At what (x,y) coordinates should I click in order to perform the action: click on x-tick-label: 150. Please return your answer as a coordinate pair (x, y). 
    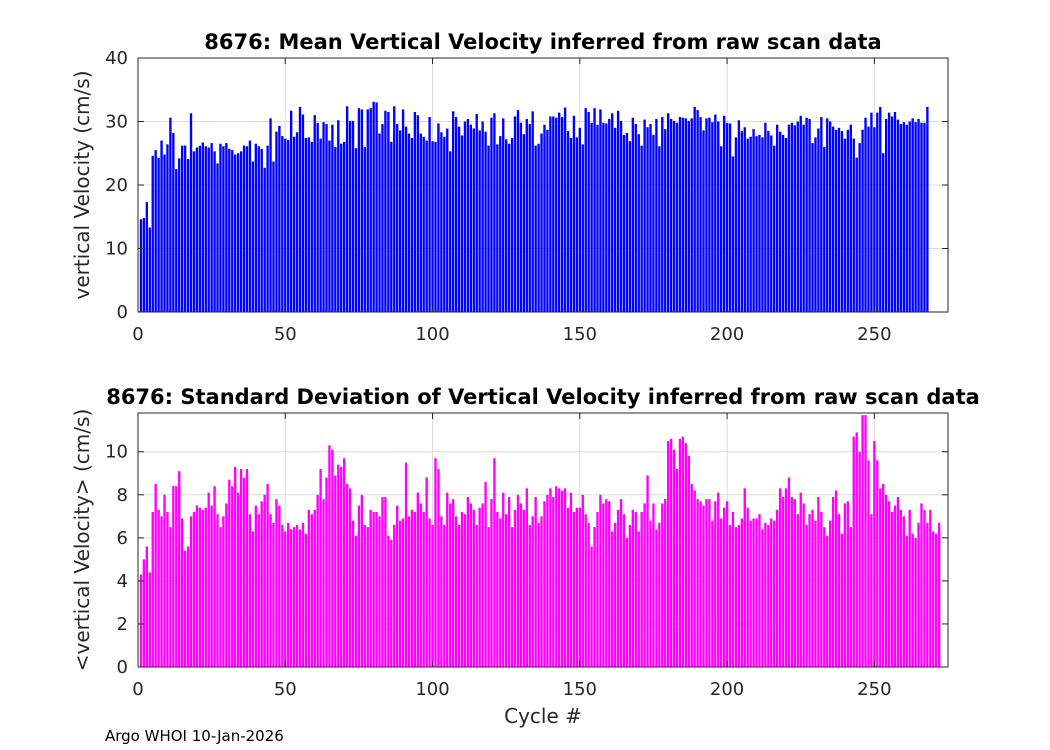
    Looking at the image, I should click on (580, 334).